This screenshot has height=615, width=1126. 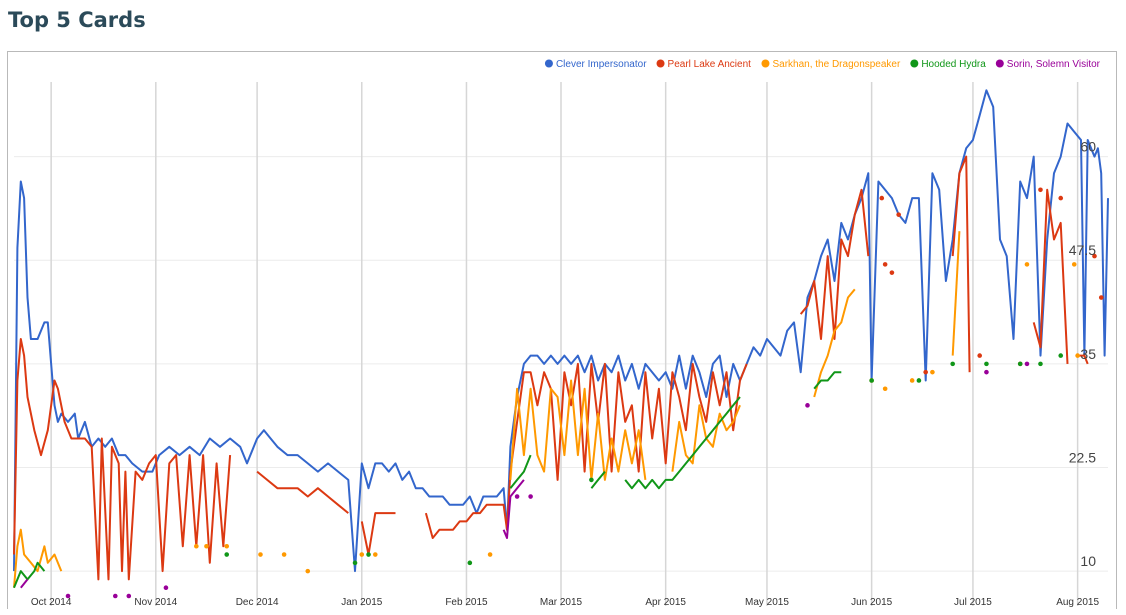 What do you see at coordinates (362, 602) in the screenshot?
I see `x-tick-label: Jan 2015` at bounding box center [362, 602].